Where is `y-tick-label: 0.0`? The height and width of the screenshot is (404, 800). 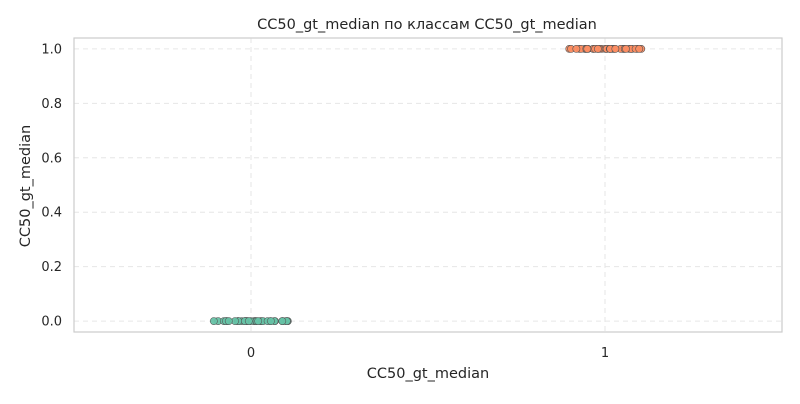
y-tick-label: 0.0 is located at coordinates (51, 322).